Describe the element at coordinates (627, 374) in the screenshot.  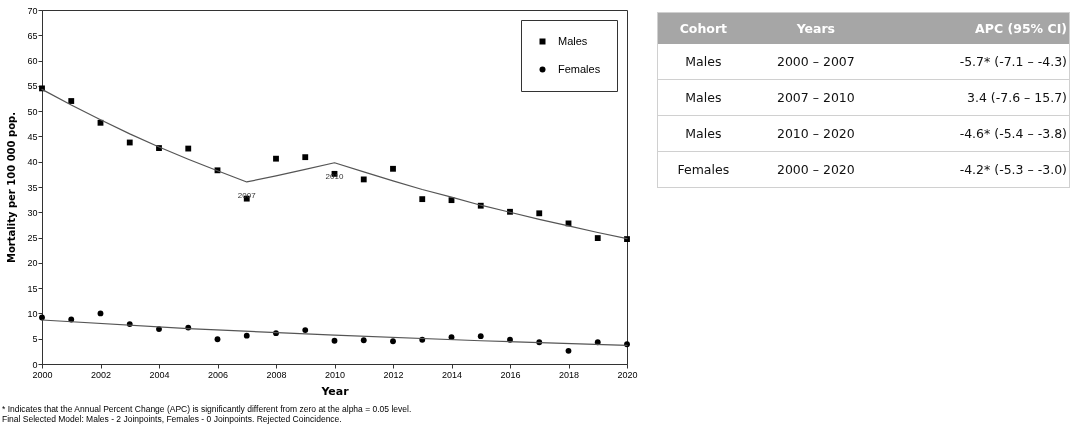
I see `x-tick-label: 2020` at that location.